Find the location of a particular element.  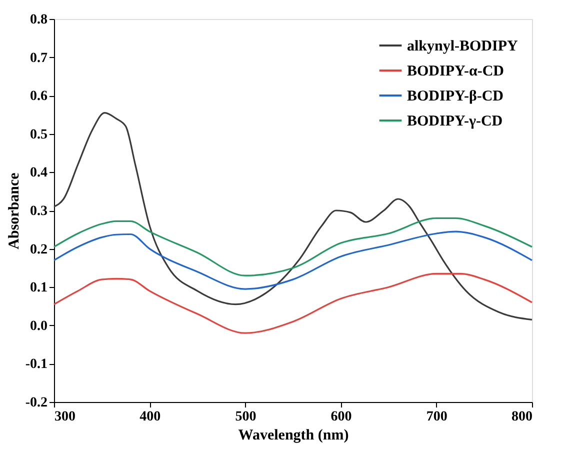

x-tick-label: 800 is located at coordinates (522, 417).